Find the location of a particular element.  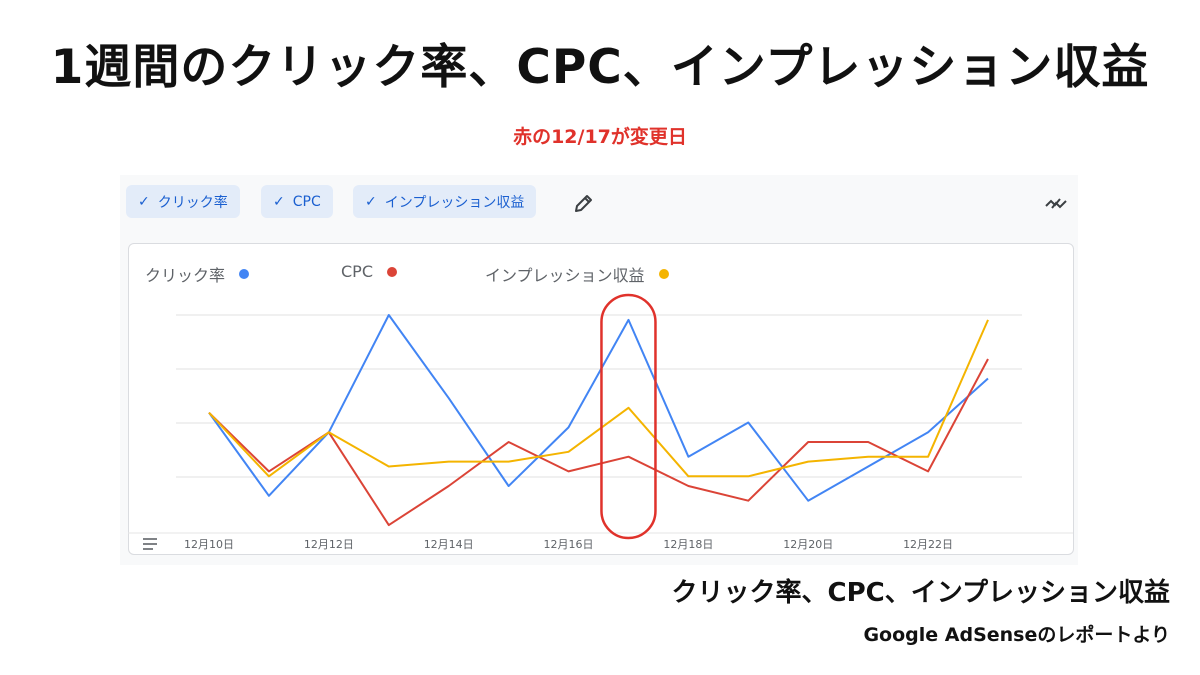

x-tick-label: 12月16日 is located at coordinates (569, 544).